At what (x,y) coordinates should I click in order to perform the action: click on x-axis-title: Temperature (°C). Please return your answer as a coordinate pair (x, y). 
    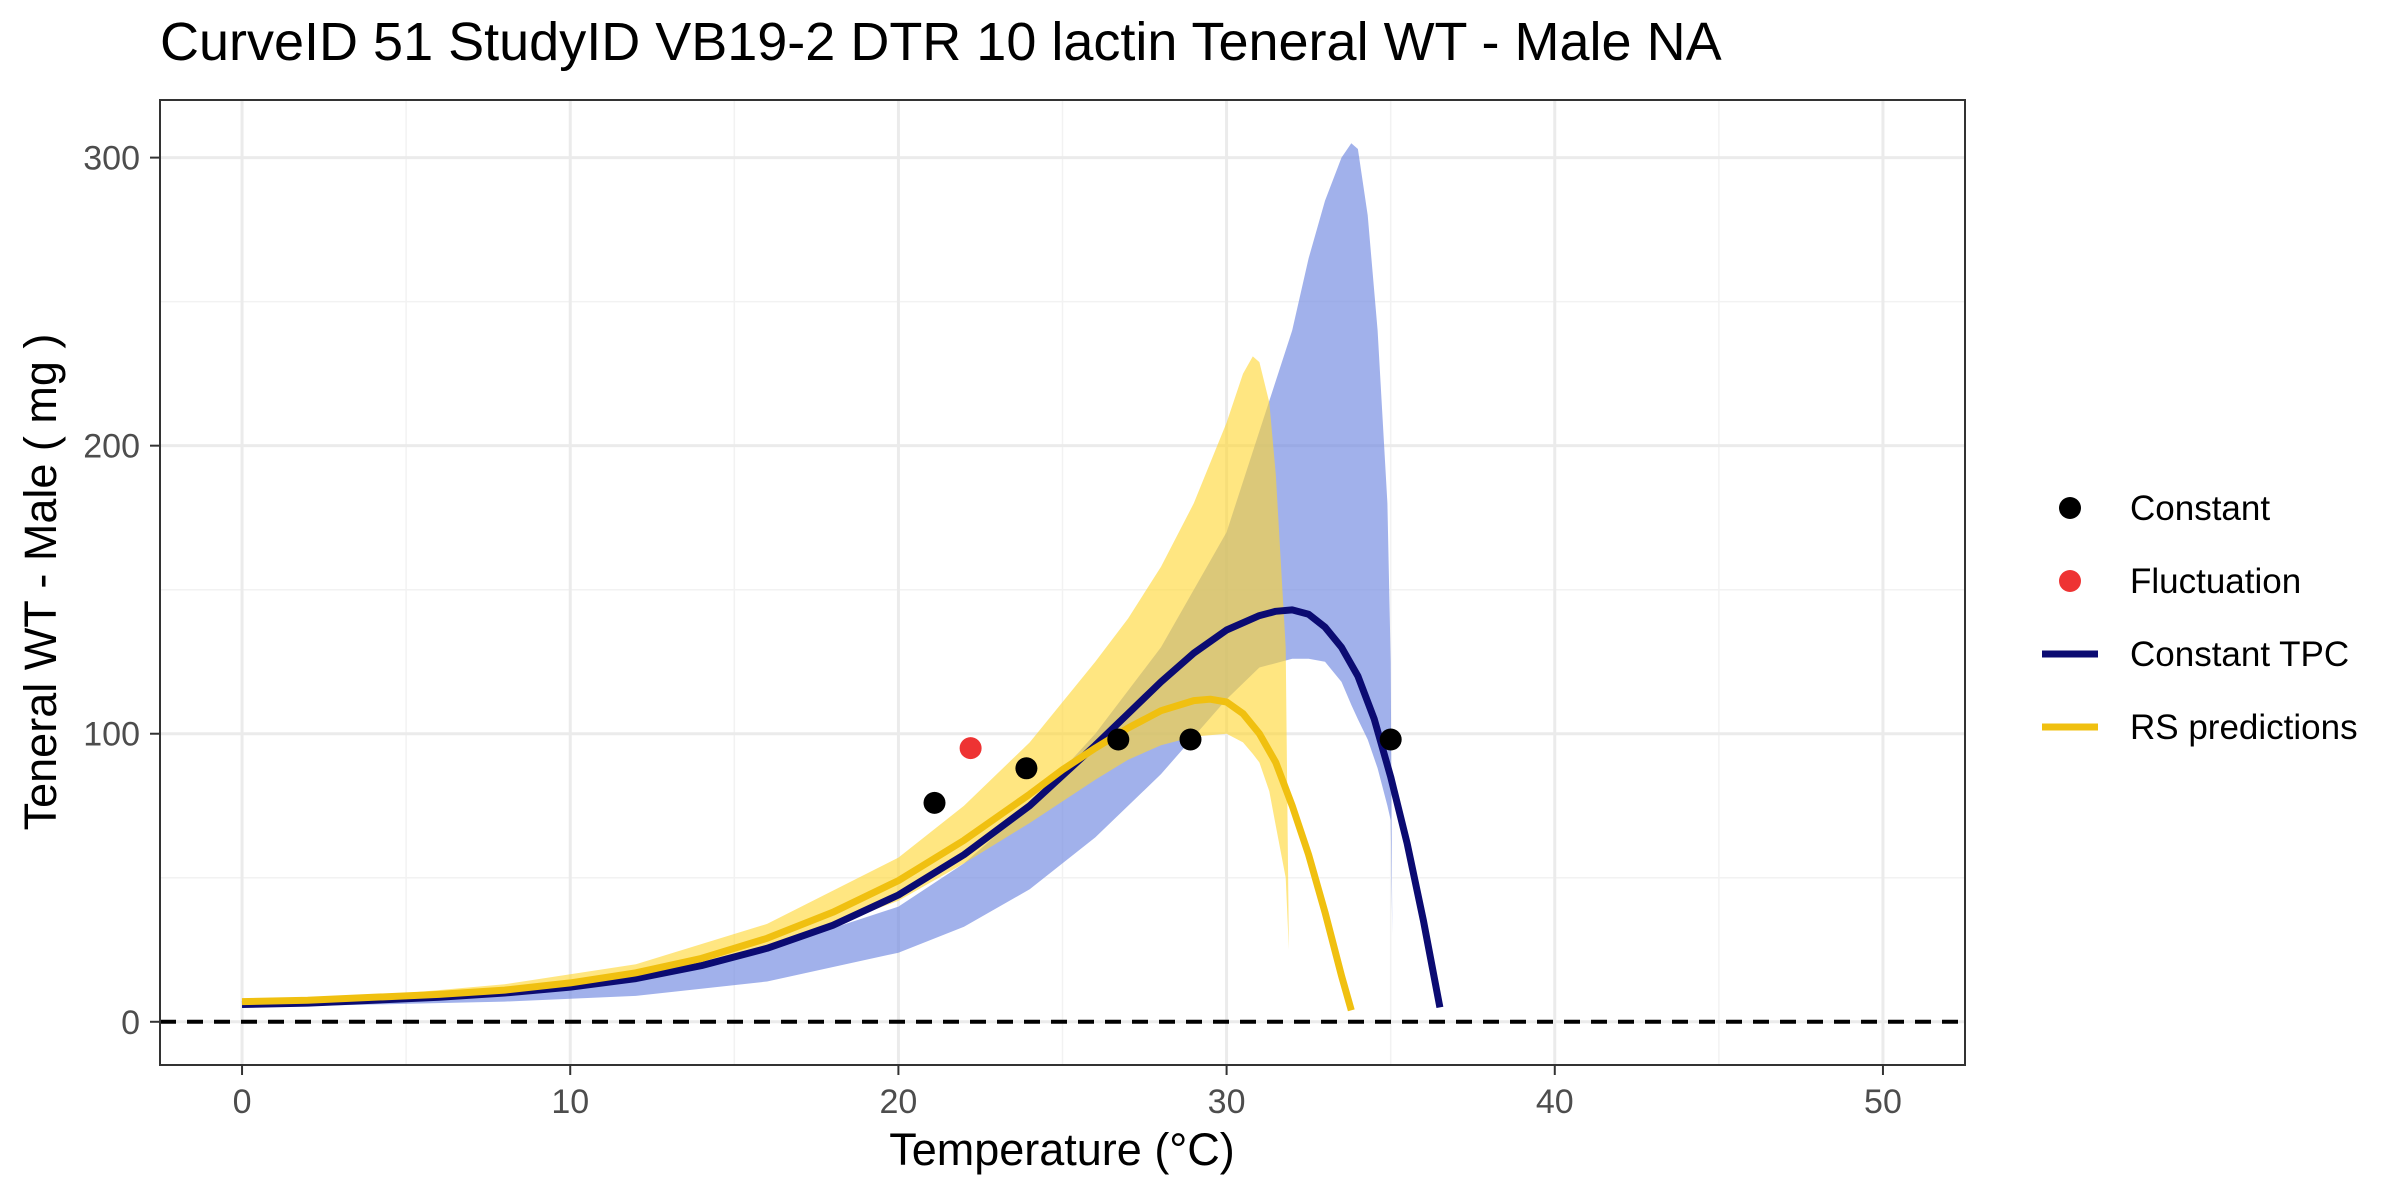
    Looking at the image, I should click on (1062, 1149).